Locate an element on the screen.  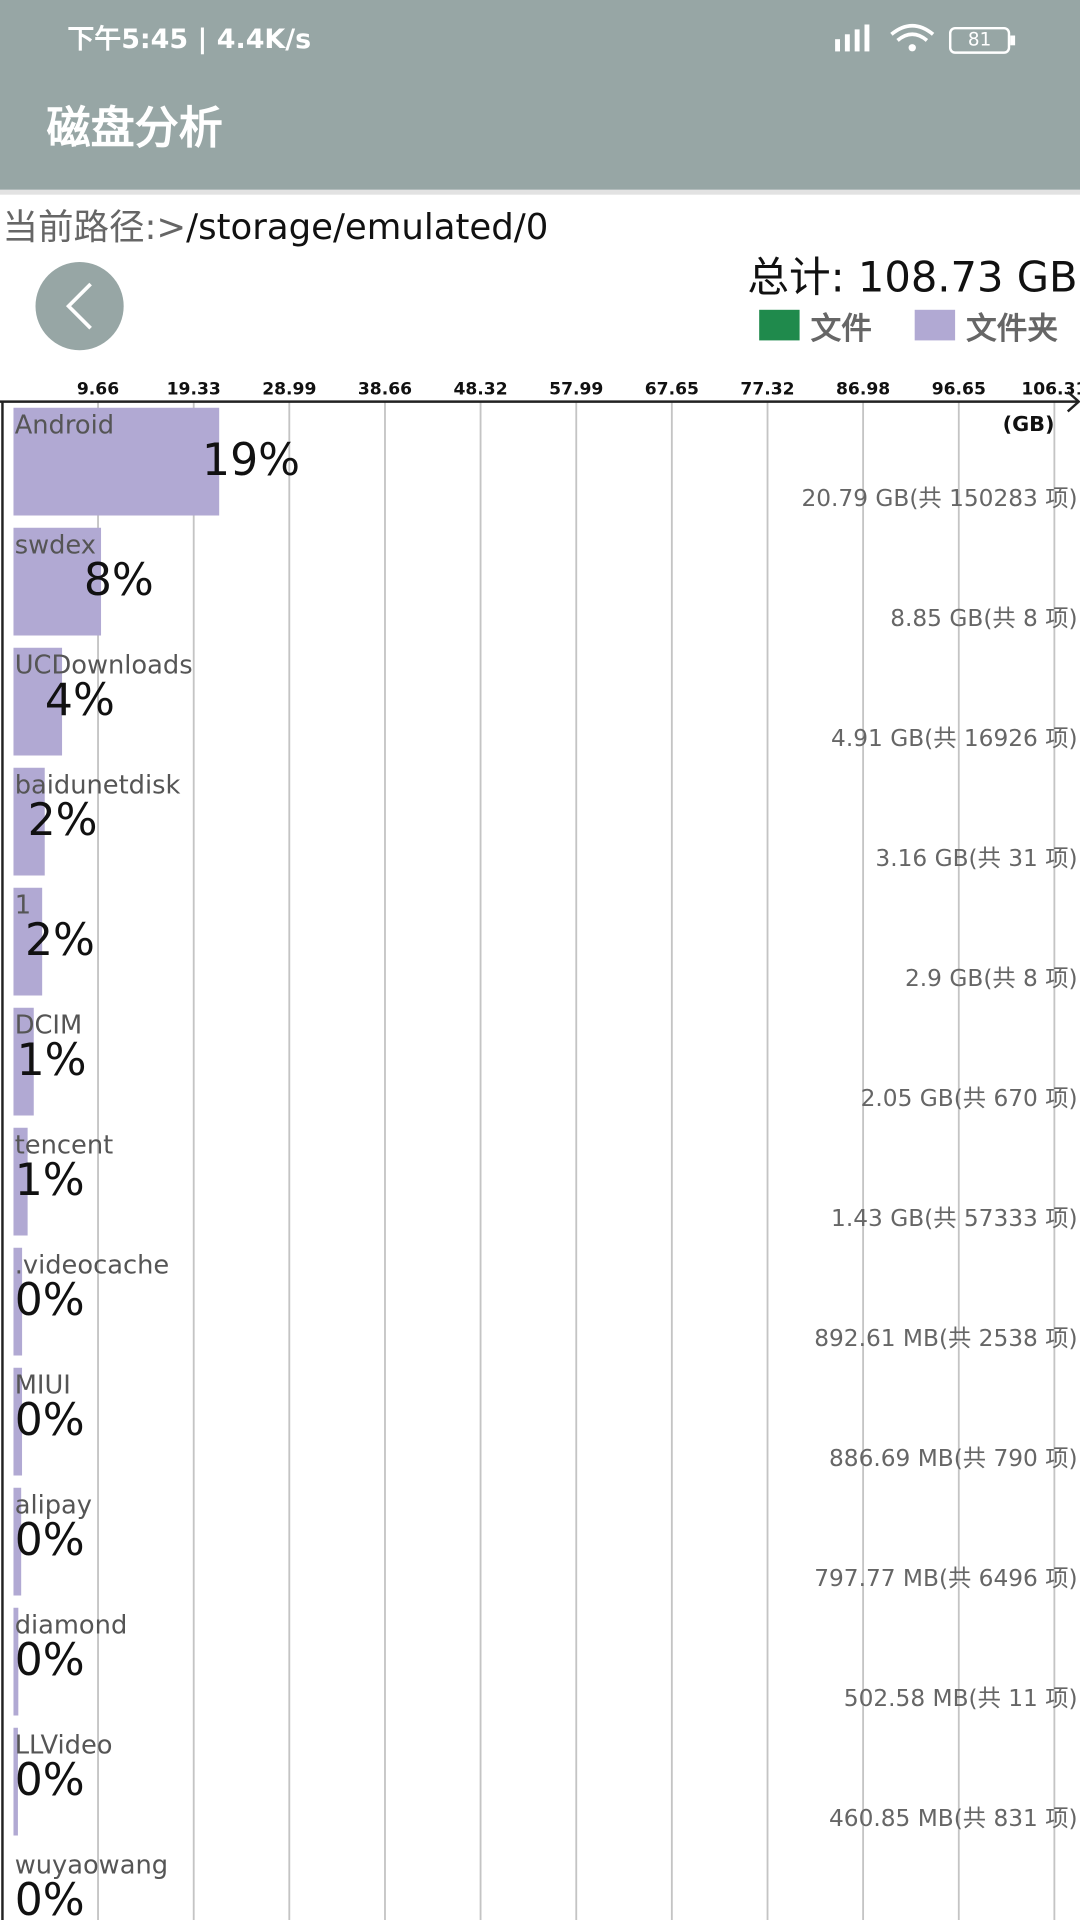
value-label: 8.85 GB(共 8 项) is located at coordinates (983, 618).